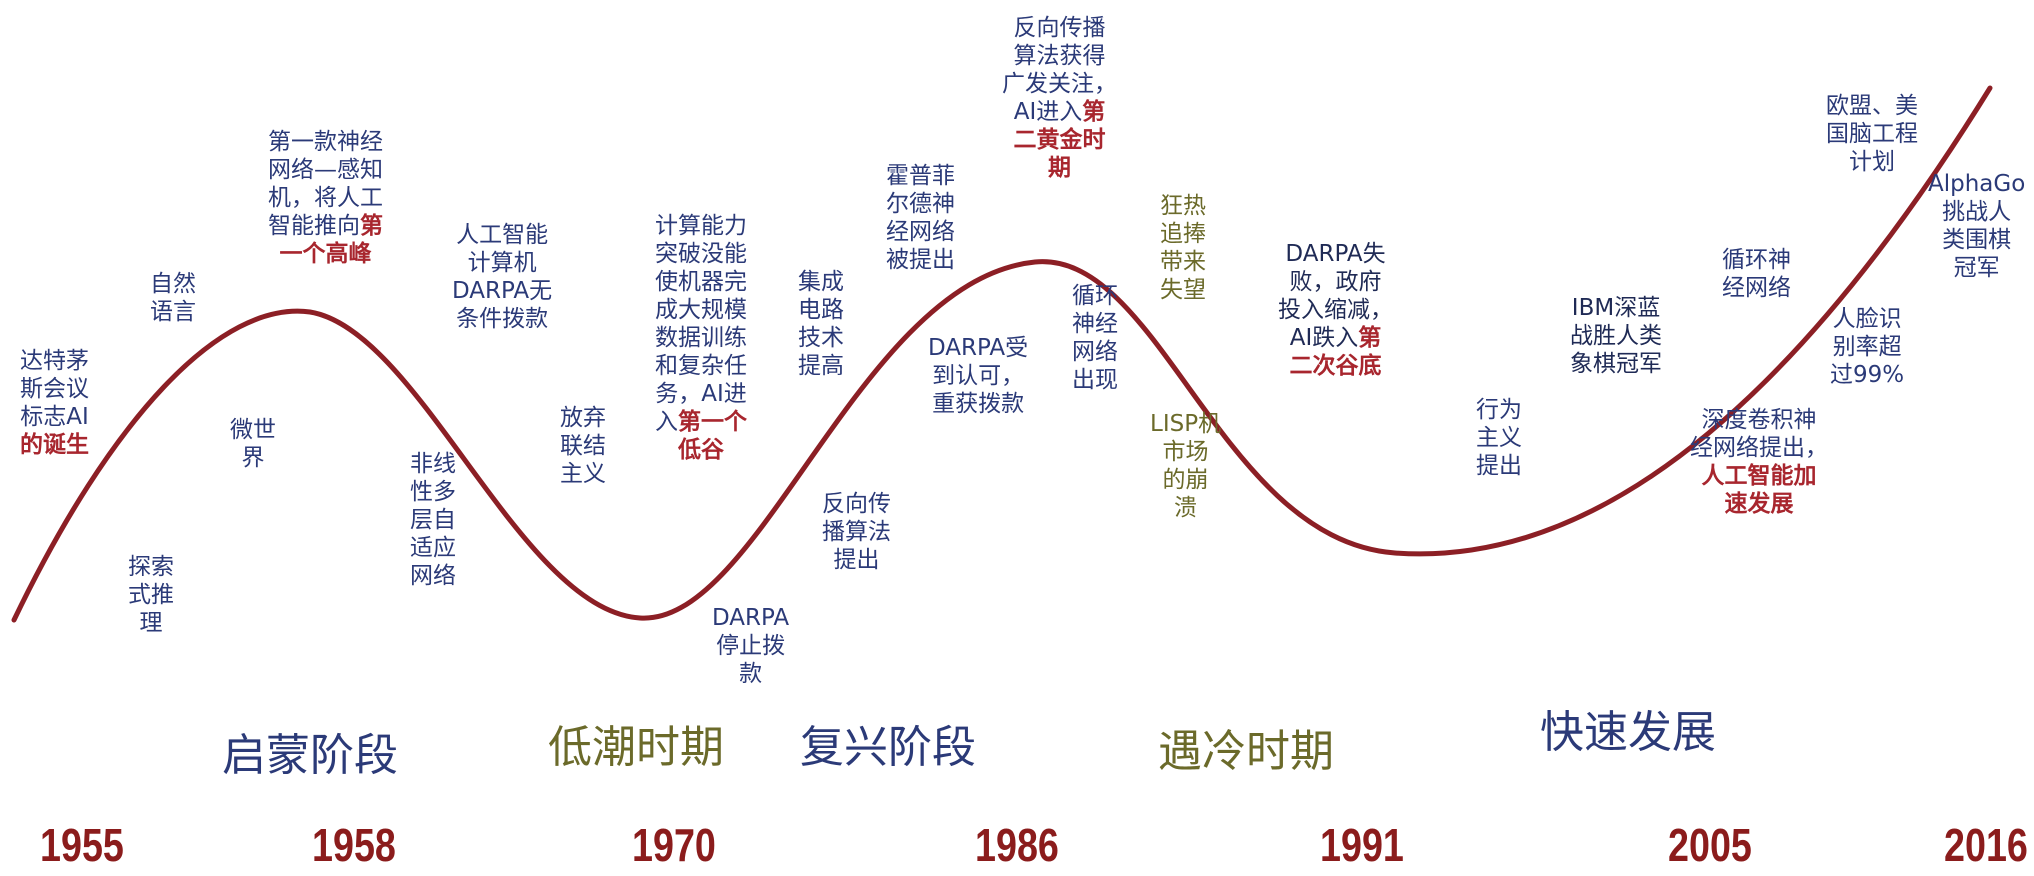 Image resolution: width=2034 pixels, height=876 pixels. What do you see at coordinates (1759, 490) in the screenshot?
I see `annotation-highlight: 人工智能加 速发展` at bounding box center [1759, 490].